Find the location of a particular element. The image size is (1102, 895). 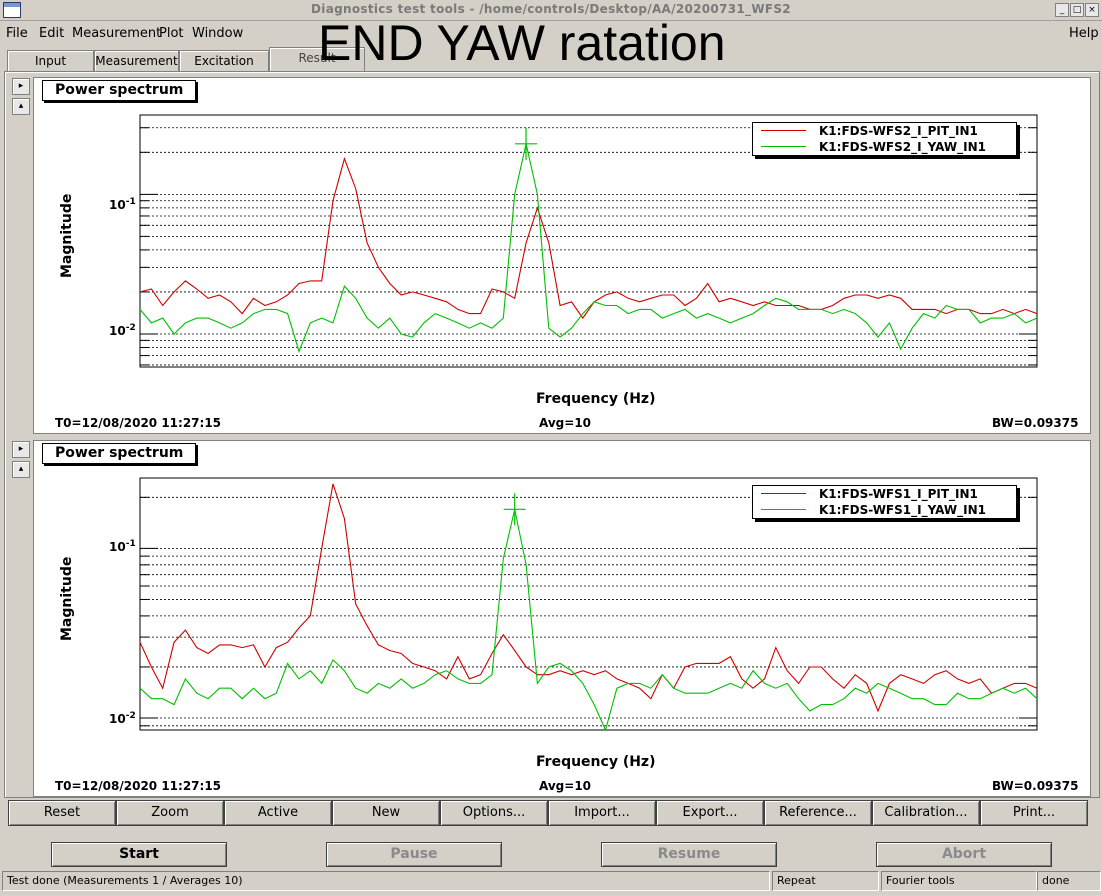

tab-result: Result is located at coordinates (317, 59).